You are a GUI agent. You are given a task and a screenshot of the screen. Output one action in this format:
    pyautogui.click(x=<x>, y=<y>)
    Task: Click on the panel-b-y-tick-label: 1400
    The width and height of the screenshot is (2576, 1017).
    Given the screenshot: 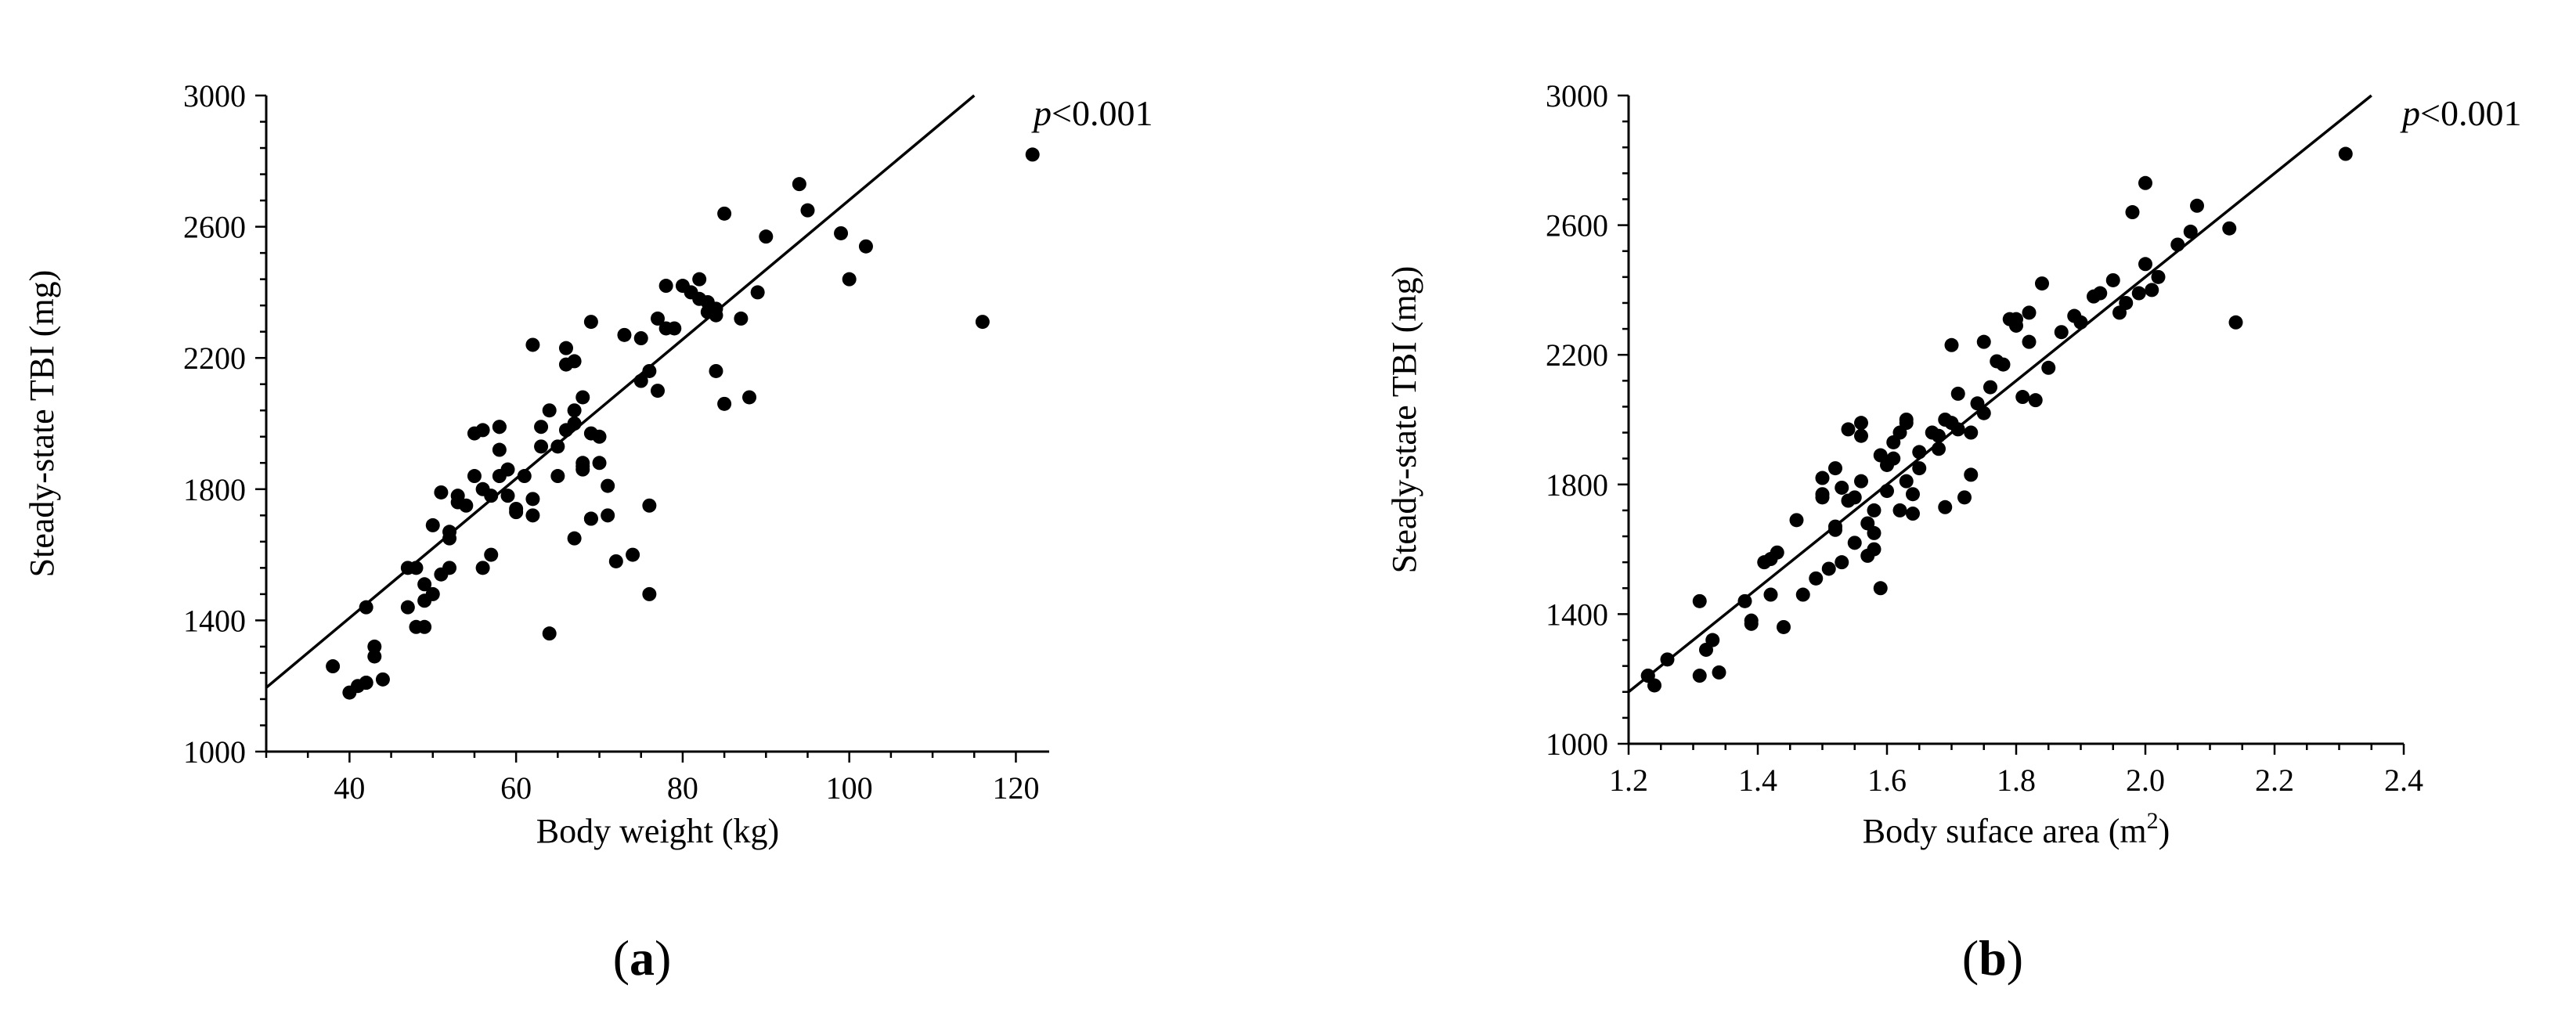 What is the action you would take?
    pyautogui.click(x=1577, y=614)
    